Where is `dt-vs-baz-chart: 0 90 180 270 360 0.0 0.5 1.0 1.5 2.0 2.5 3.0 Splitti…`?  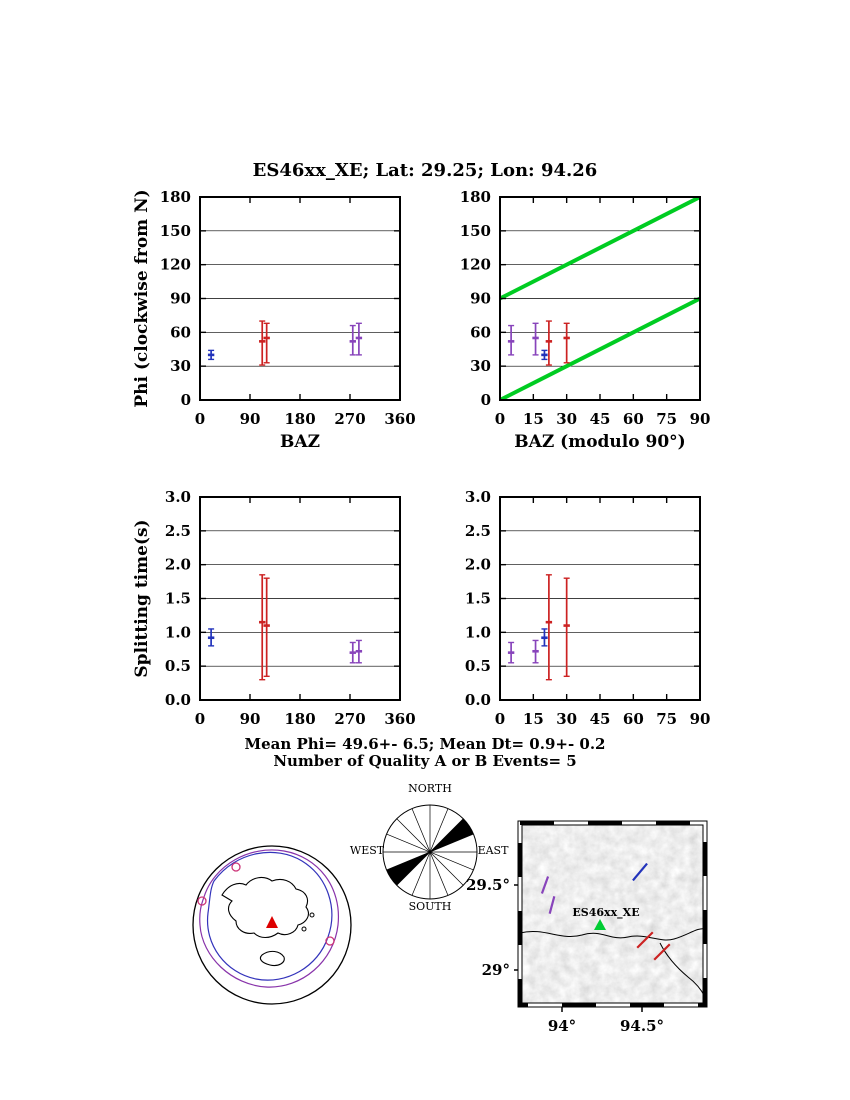
dt-vs-baz-chart: 0 90 180 270 360 0.0 0.5 1.0 1.5 2.0 2.5 3.0 Splitti… is located at coordinates (270, 616).